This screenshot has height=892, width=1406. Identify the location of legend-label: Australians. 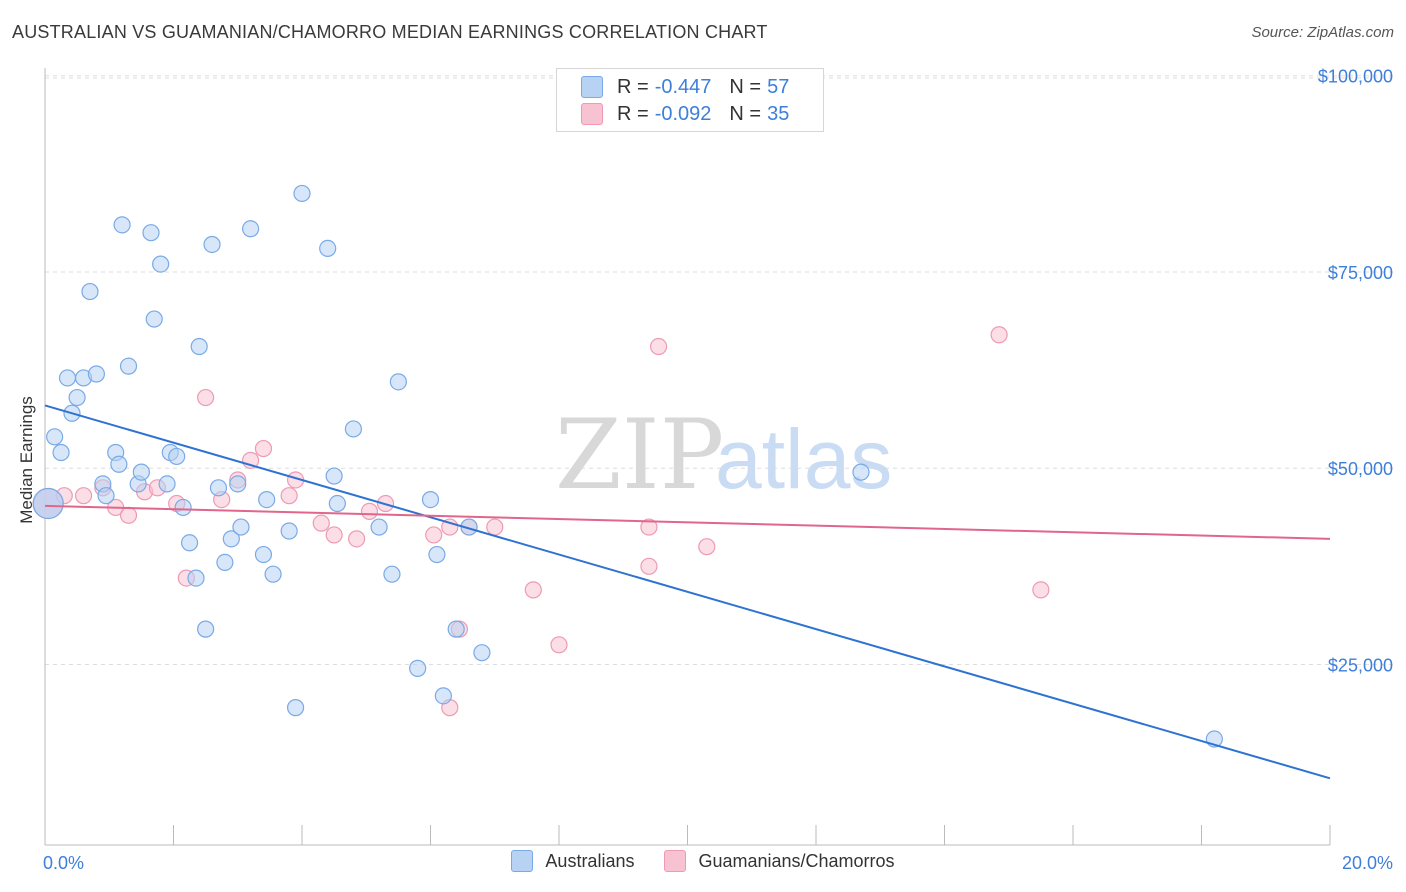
(590, 860).